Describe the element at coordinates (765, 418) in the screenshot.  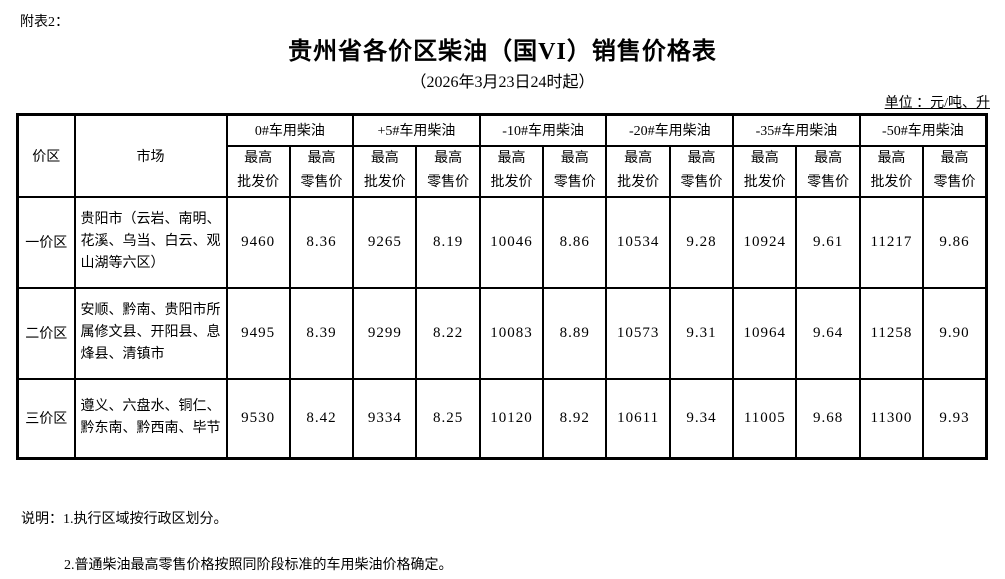
I see `price-cell: 11005` at that location.